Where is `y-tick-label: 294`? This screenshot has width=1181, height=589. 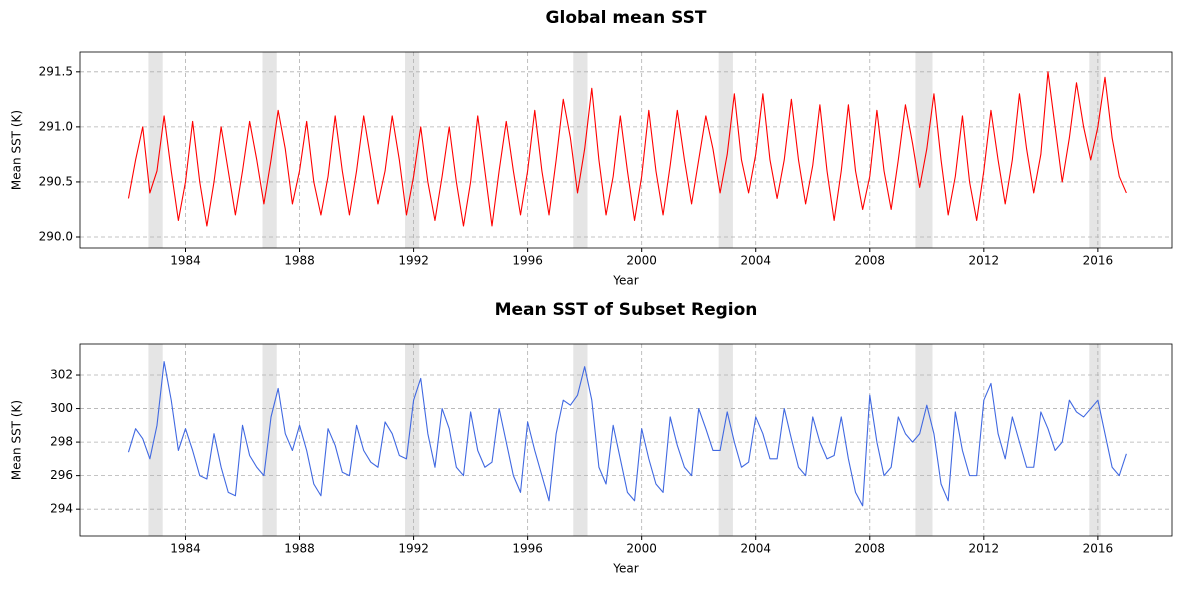 y-tick-label: 294 is located at coordinates (61, 509).